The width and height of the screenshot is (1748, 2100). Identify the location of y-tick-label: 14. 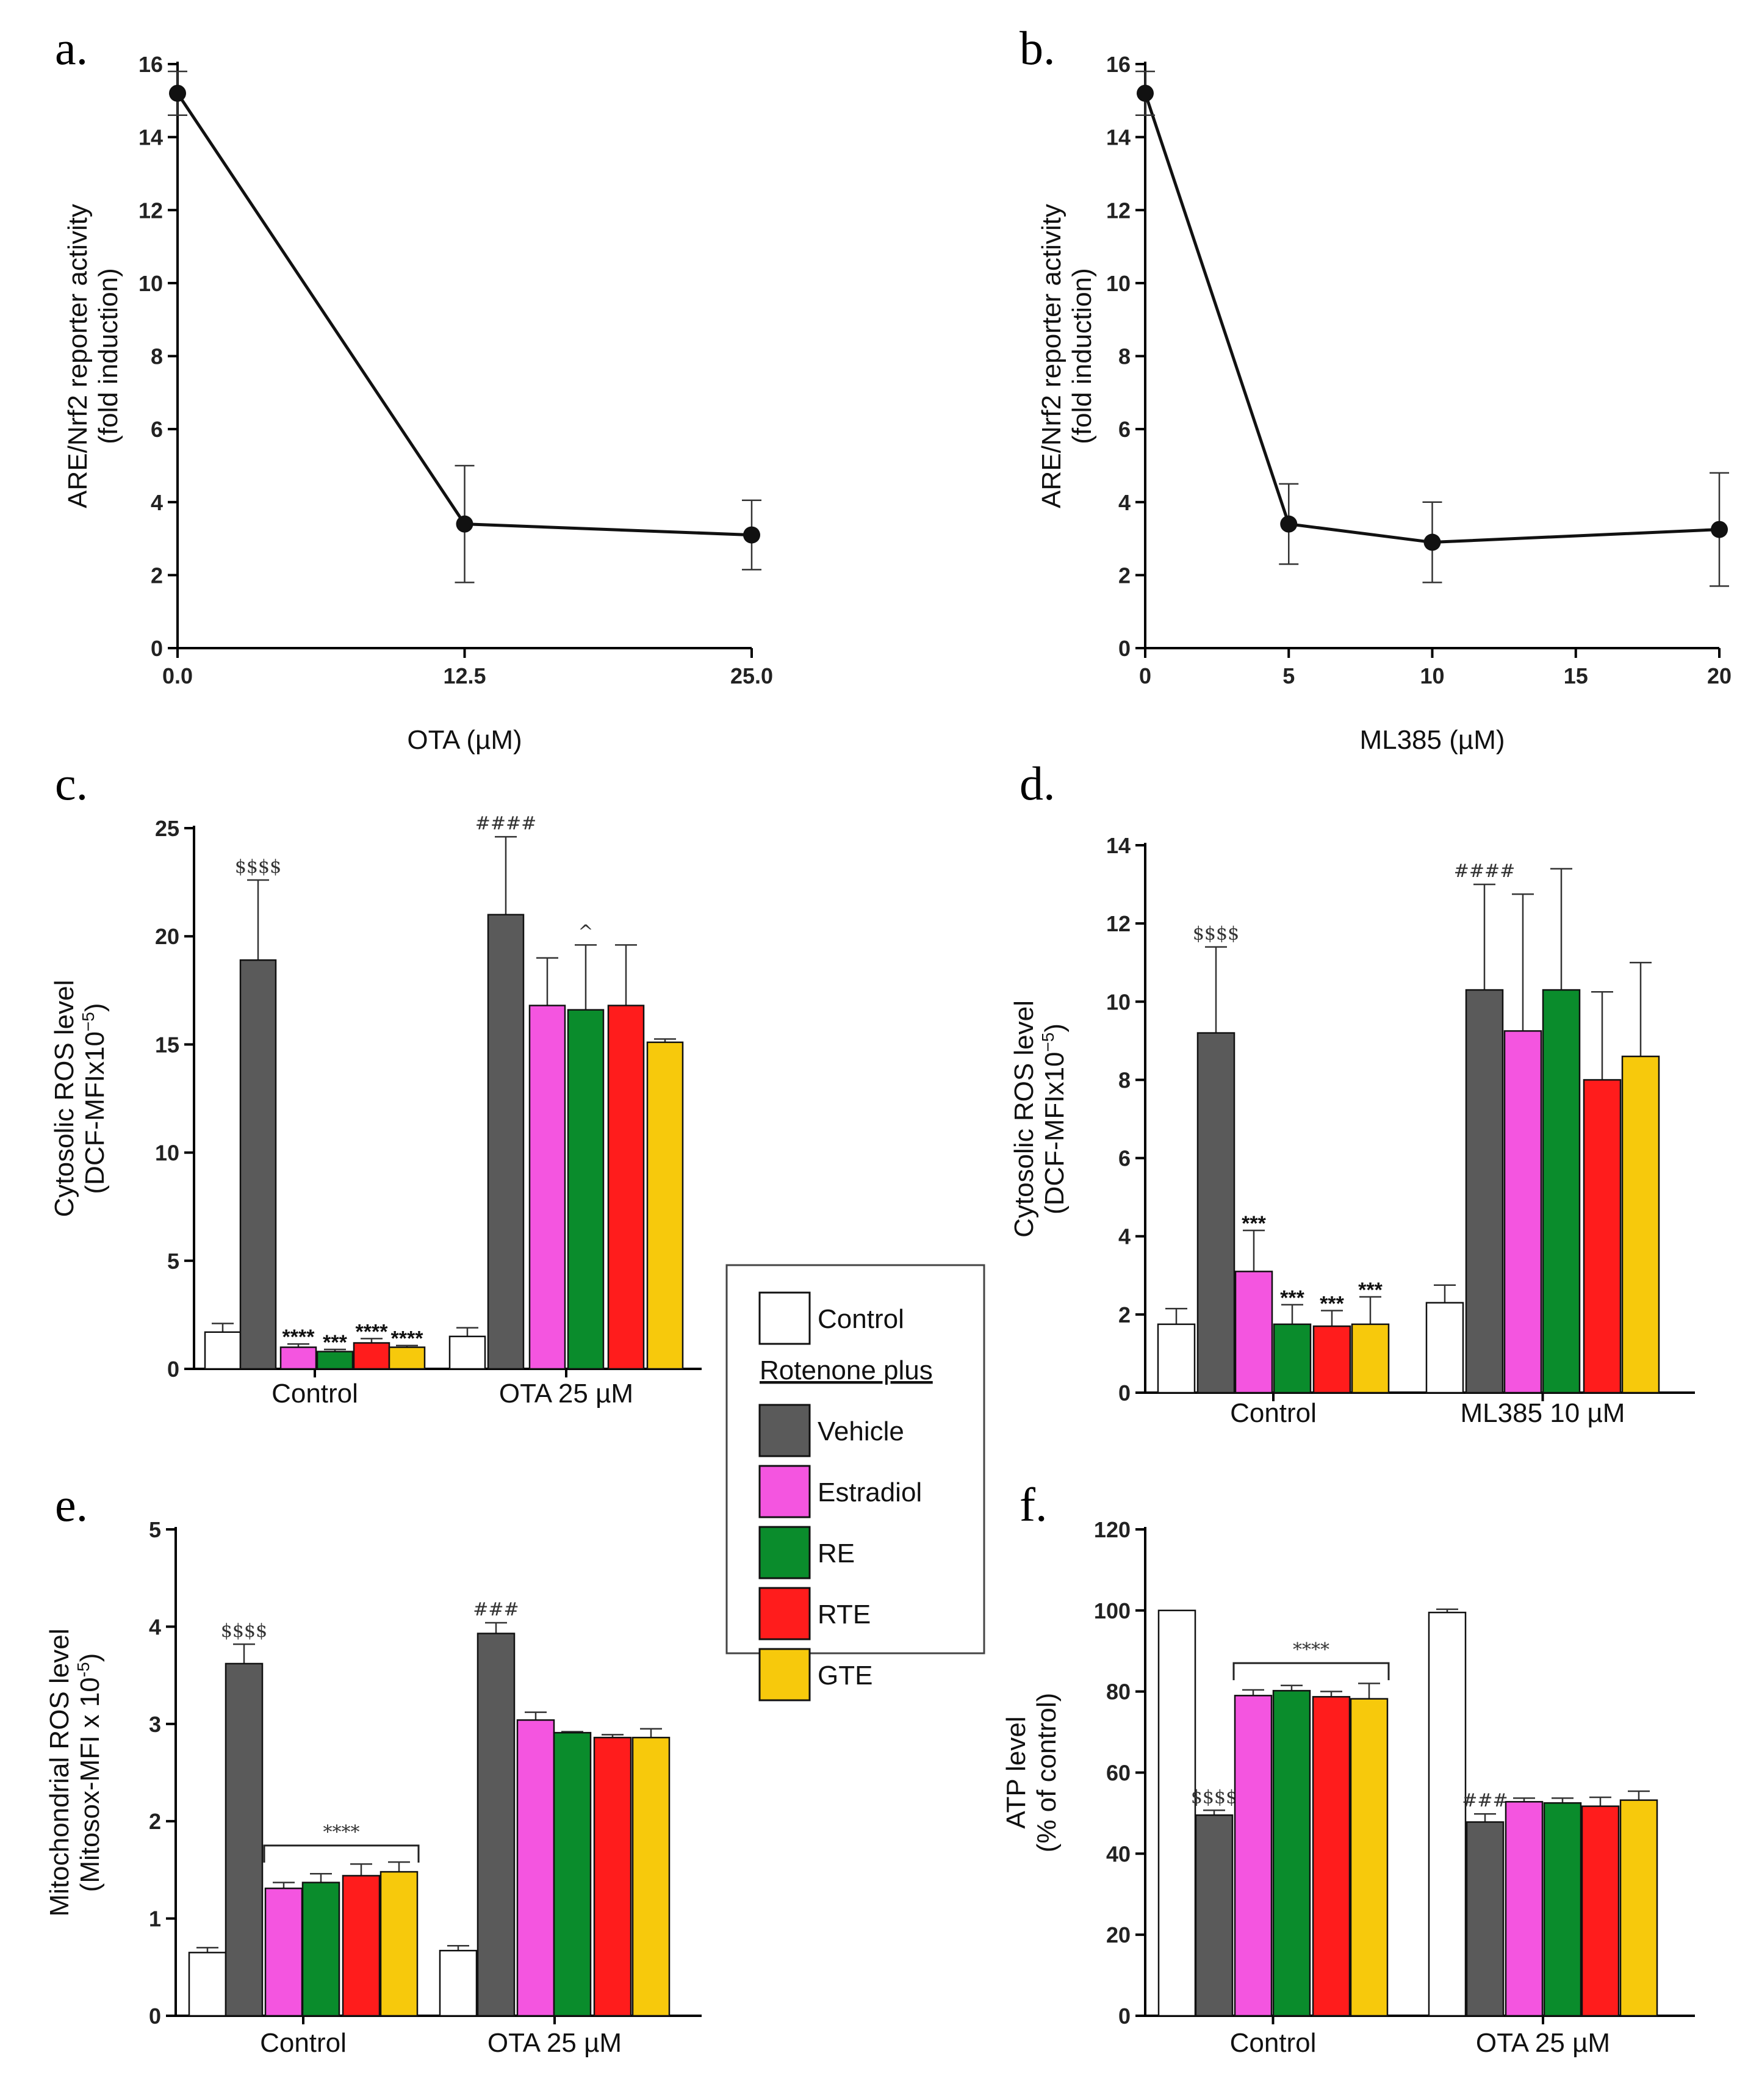
(1118, 137).